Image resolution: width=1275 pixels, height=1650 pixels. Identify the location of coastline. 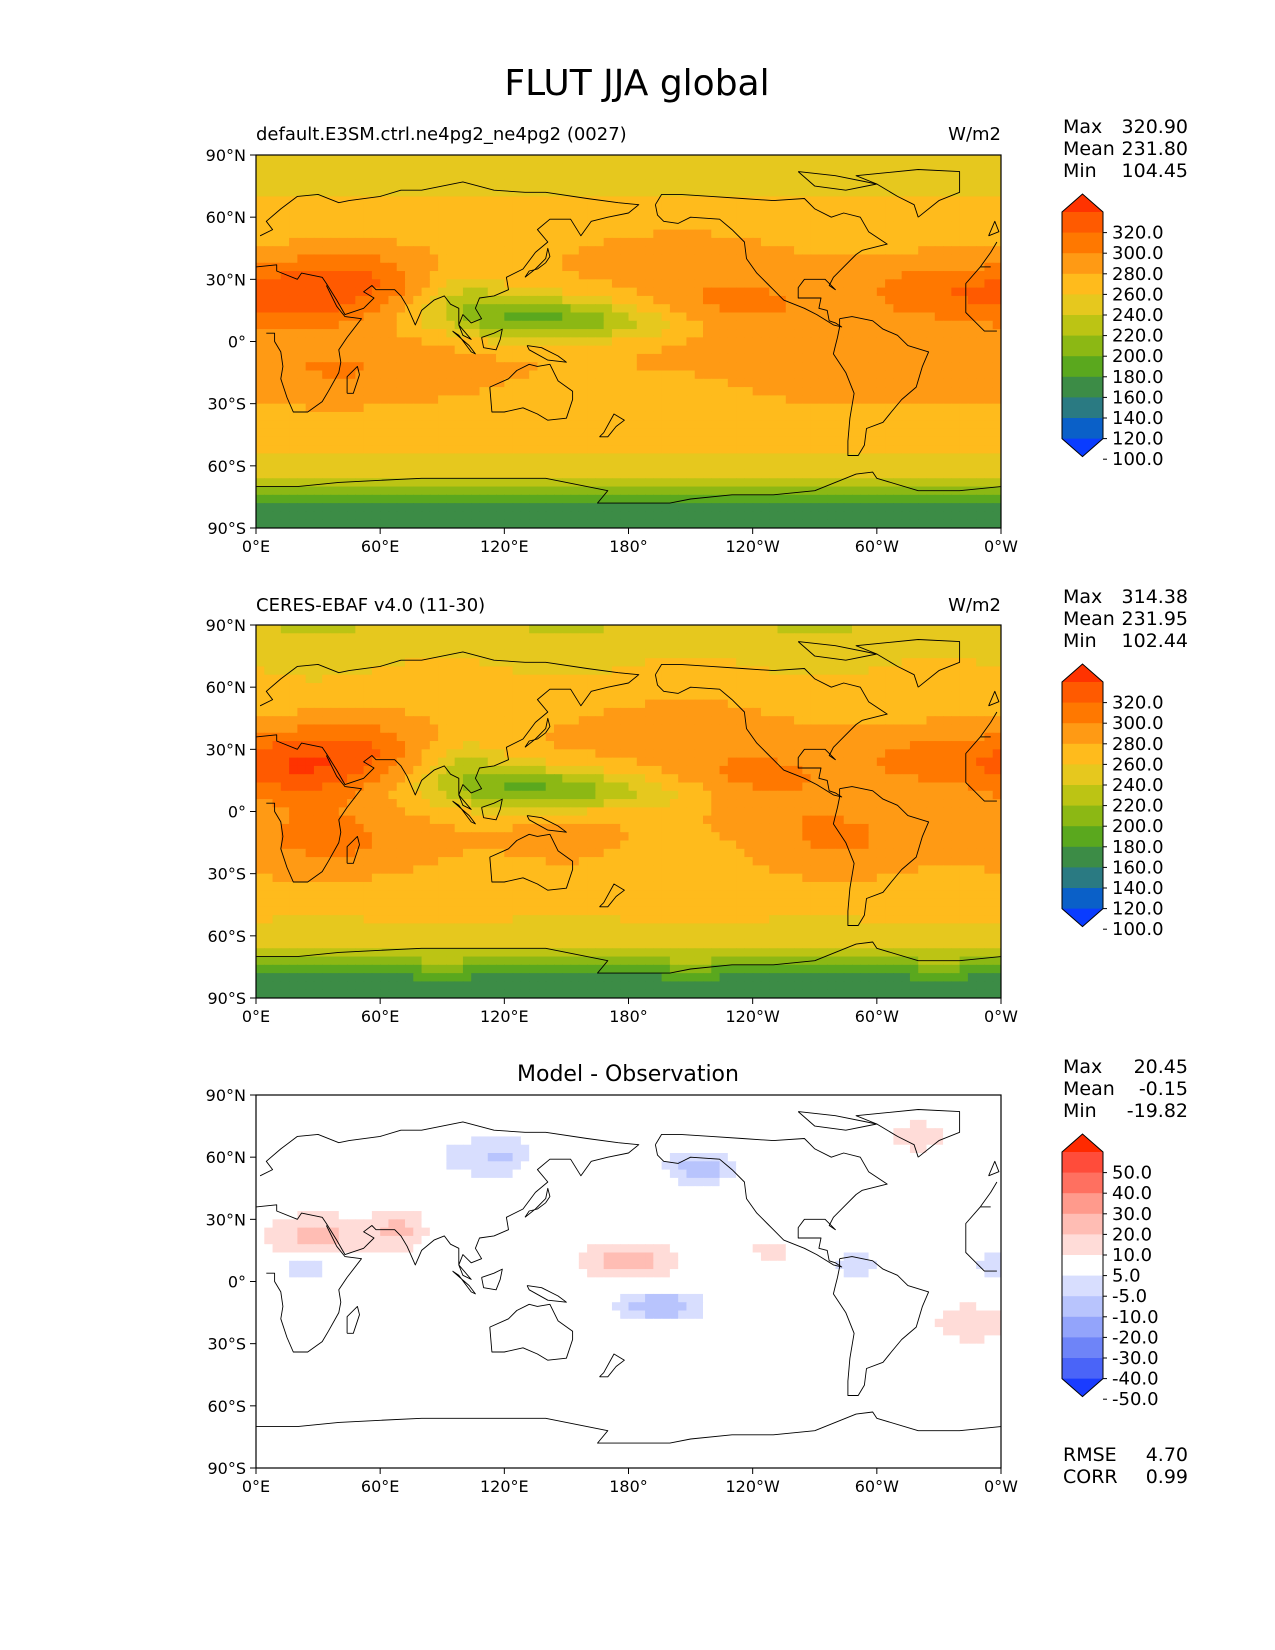
(771, 260).